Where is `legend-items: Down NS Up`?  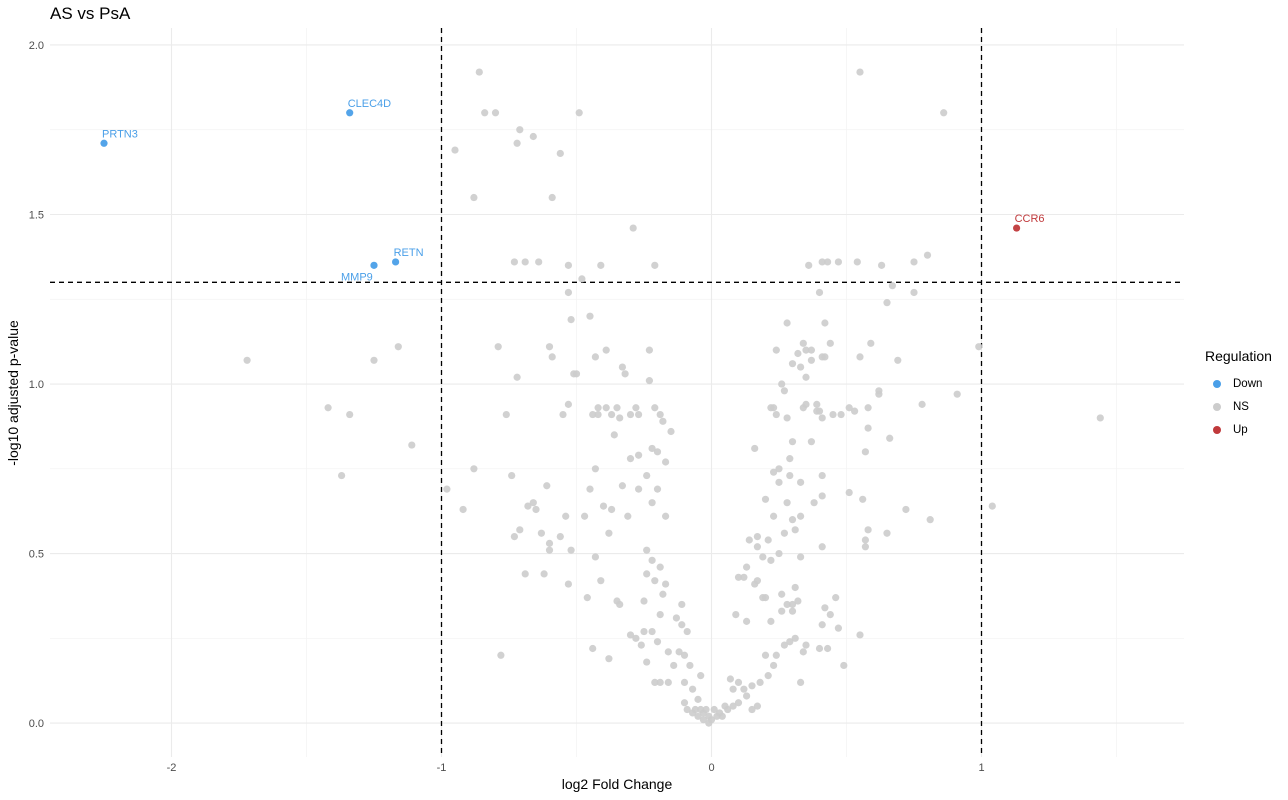 legend-items: Down NS Up is located at coordinates (1238, 406).